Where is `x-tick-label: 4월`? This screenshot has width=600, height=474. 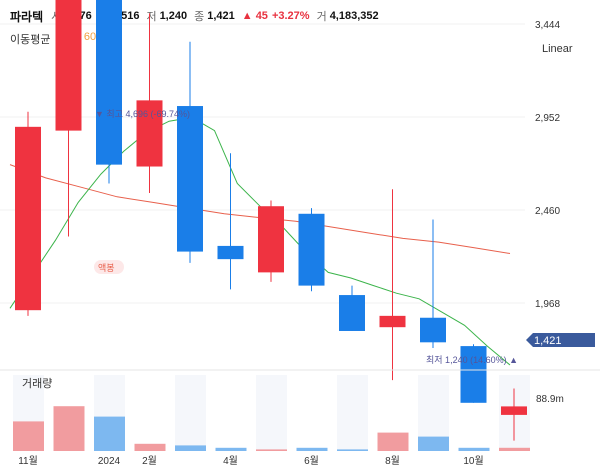 x-tick-label: 4월 is located at coordinates (230, 461).